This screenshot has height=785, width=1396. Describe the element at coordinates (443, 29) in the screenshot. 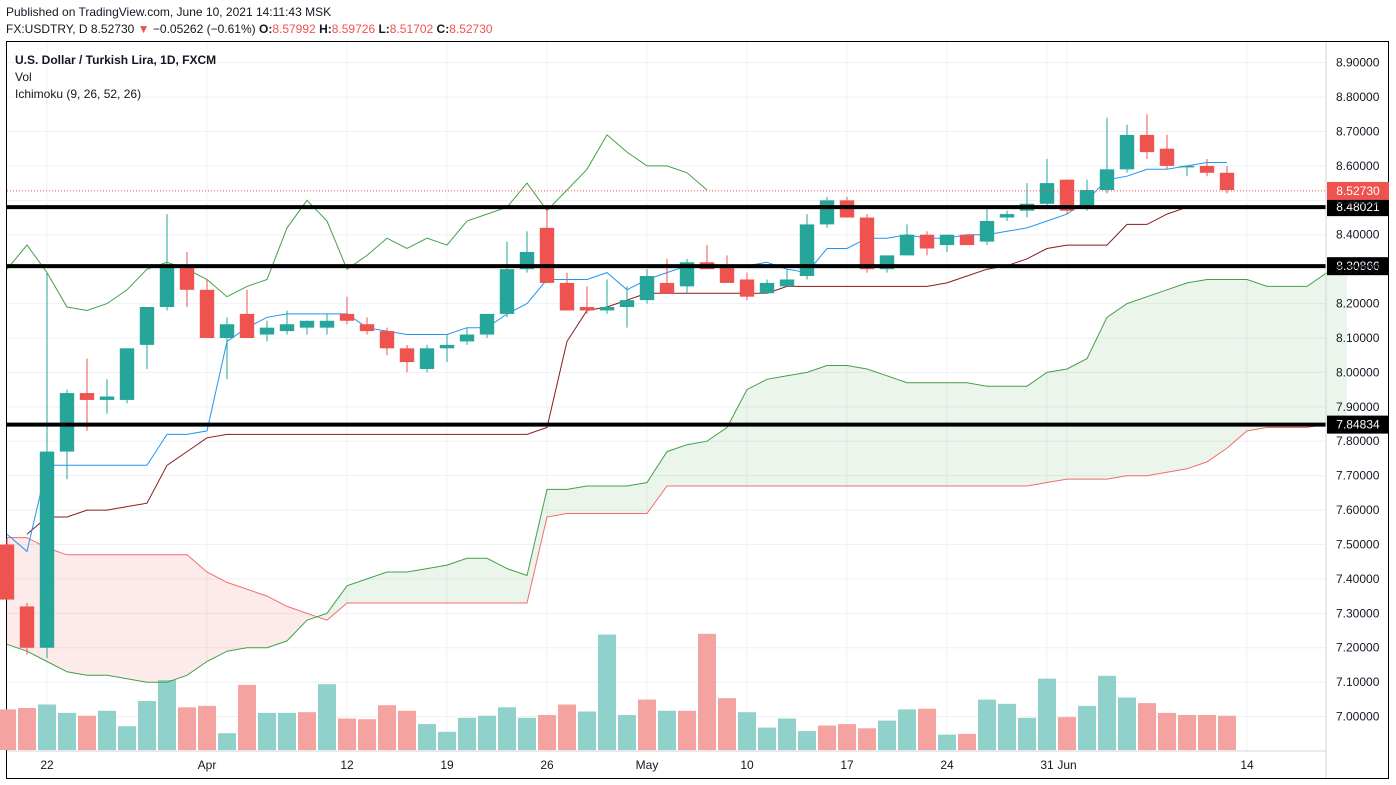

I see `close-label: C:` at that location.